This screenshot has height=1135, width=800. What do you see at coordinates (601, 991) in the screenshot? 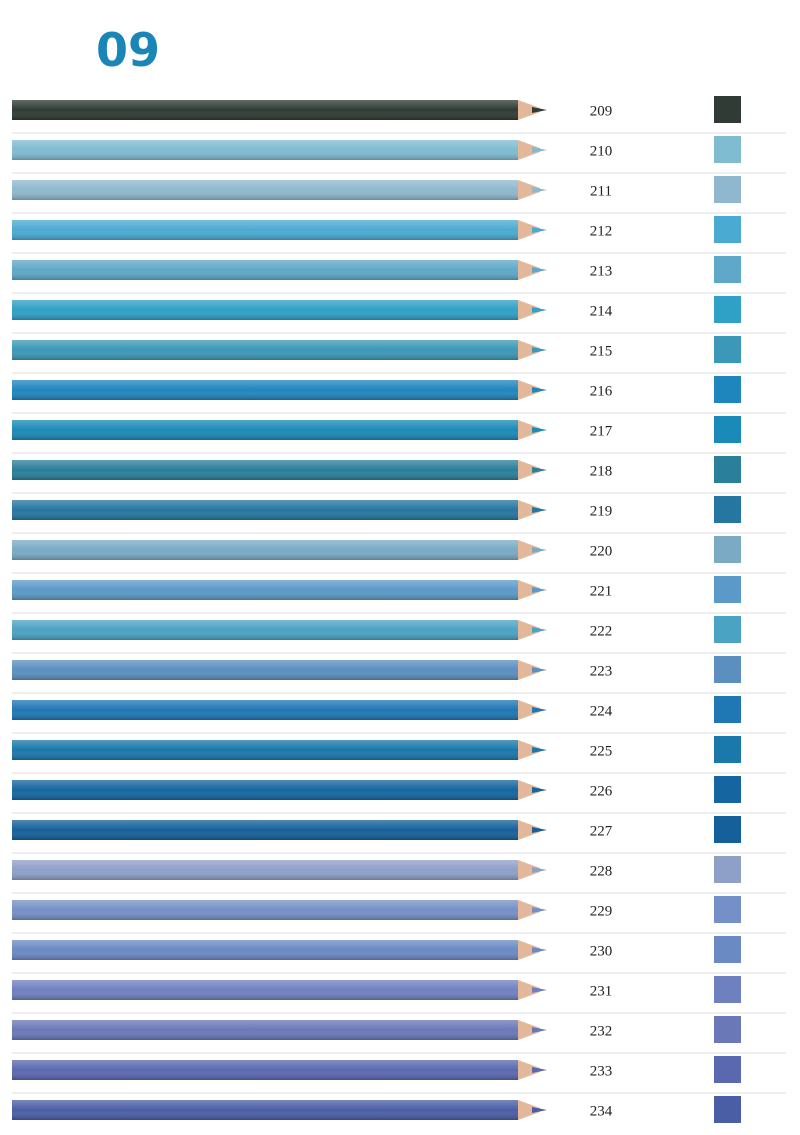
I see `color-number: 231` at bounding box center [601, 991].